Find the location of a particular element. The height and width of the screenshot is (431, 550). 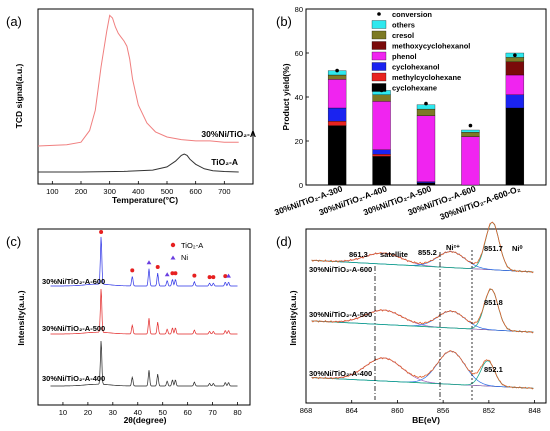

legend-swatch-cyclohexane is located at coordinates (379, 87).